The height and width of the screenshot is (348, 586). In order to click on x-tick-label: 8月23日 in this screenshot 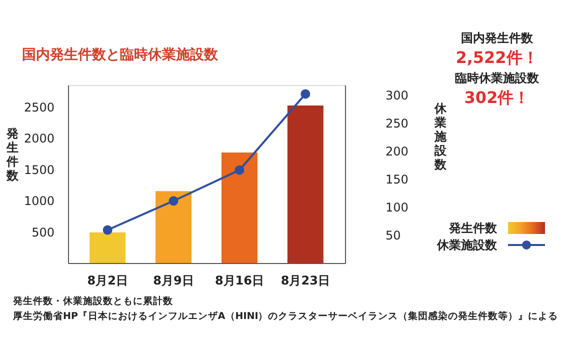, I will do `click(305, 281)`.